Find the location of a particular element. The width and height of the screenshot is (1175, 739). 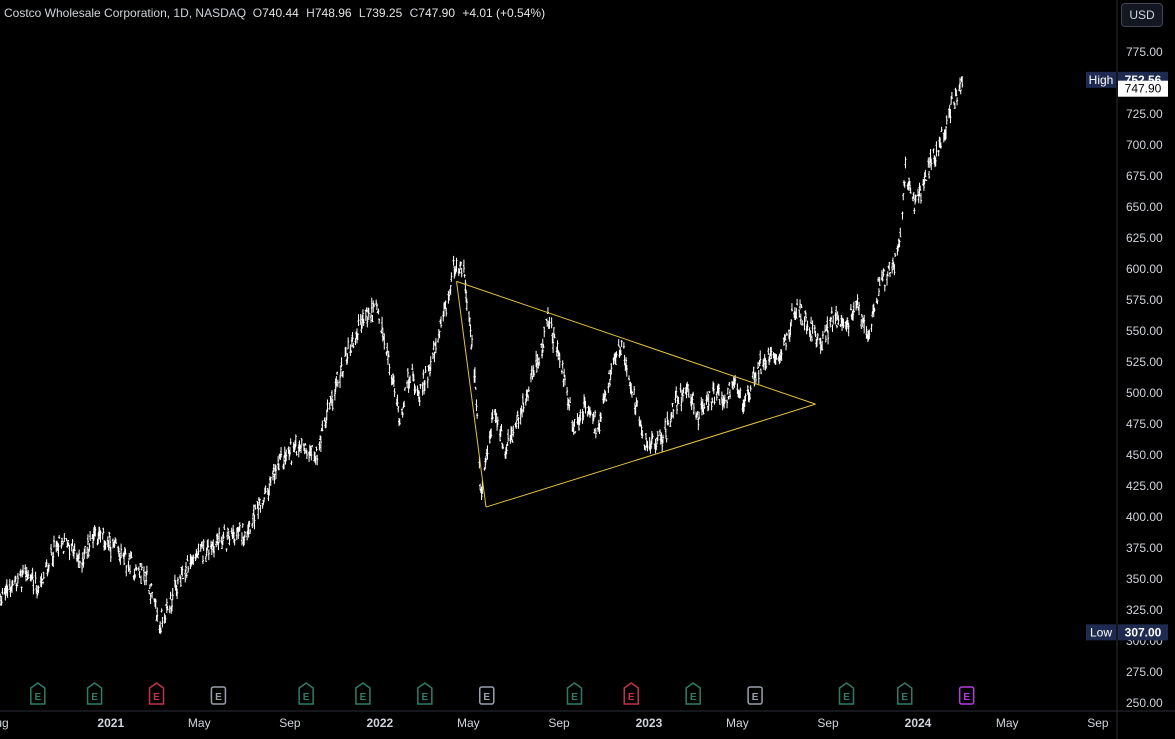

triangle-pattern is located at coordinates (636, 394).